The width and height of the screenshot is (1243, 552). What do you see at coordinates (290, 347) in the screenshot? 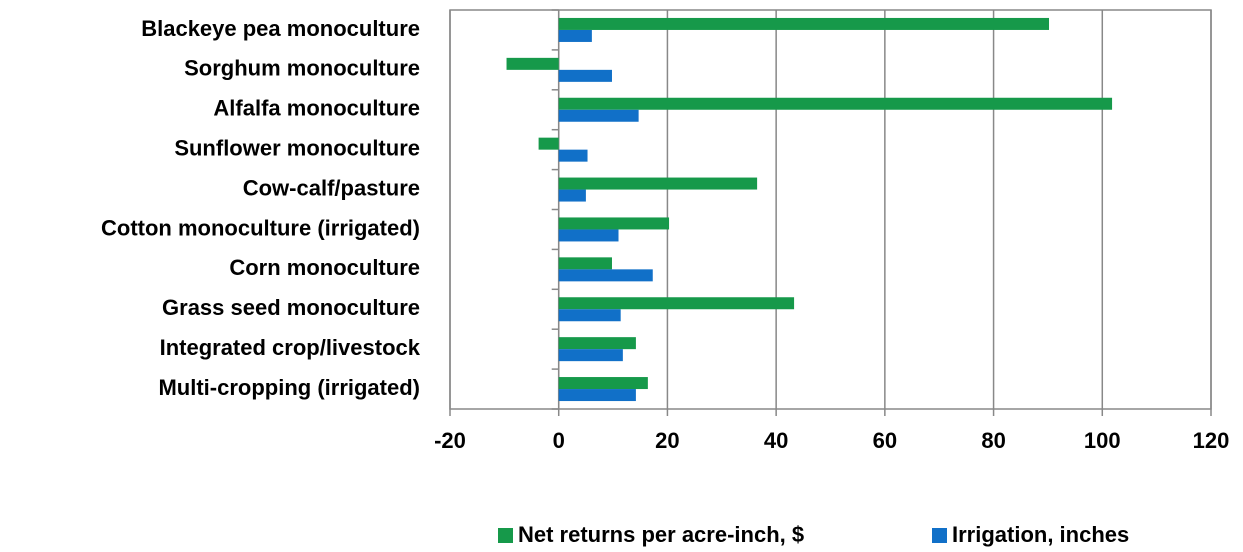
I see `y-tick-label: Integrated crop/livestock` at bounding box center [290, 347].